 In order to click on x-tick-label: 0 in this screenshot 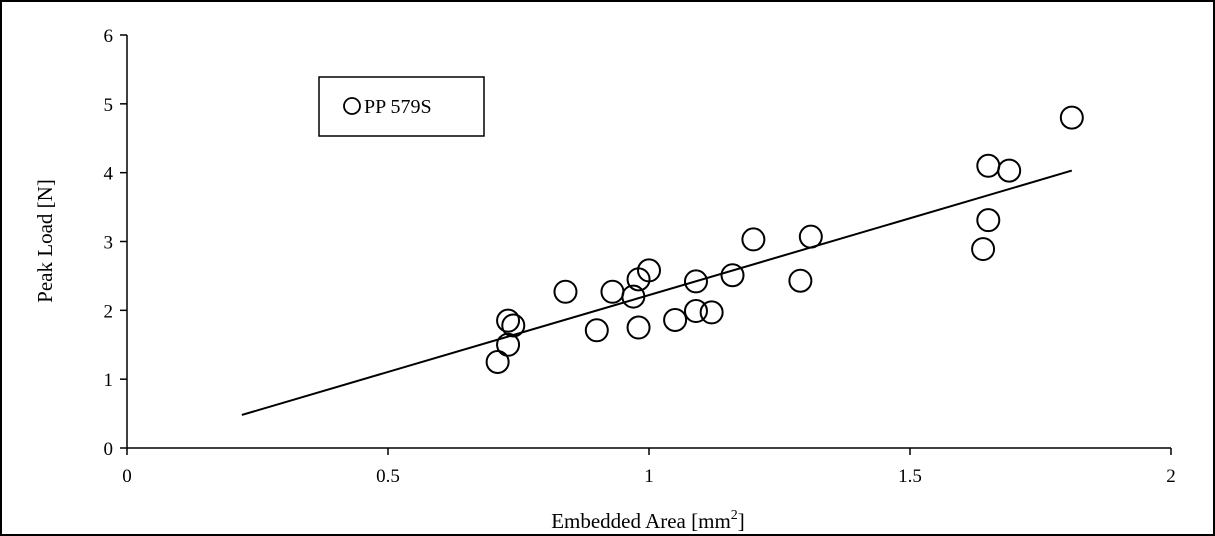, I will do `click(127, 476)`.